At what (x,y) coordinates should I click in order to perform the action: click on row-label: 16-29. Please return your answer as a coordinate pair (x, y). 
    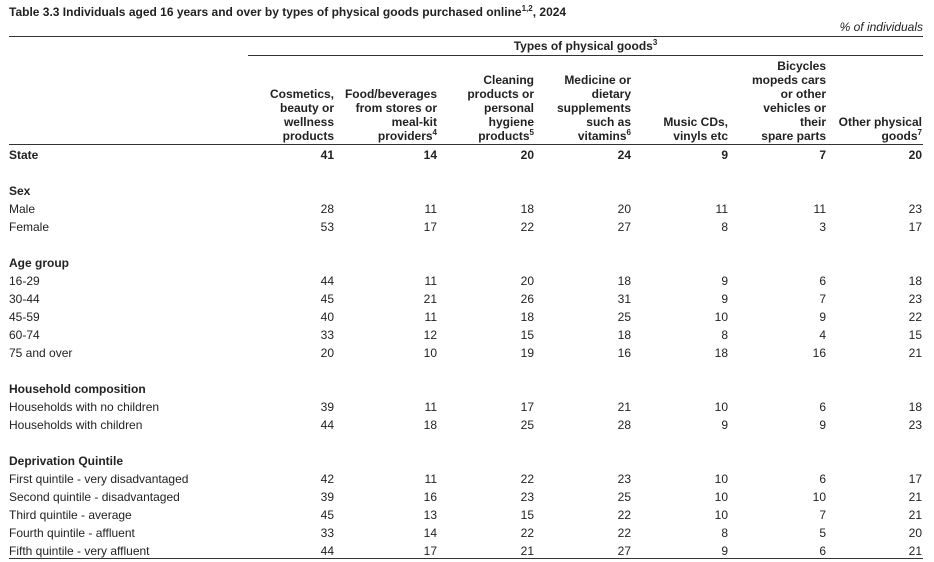
    Looking at the image, I should click on (24, 281).